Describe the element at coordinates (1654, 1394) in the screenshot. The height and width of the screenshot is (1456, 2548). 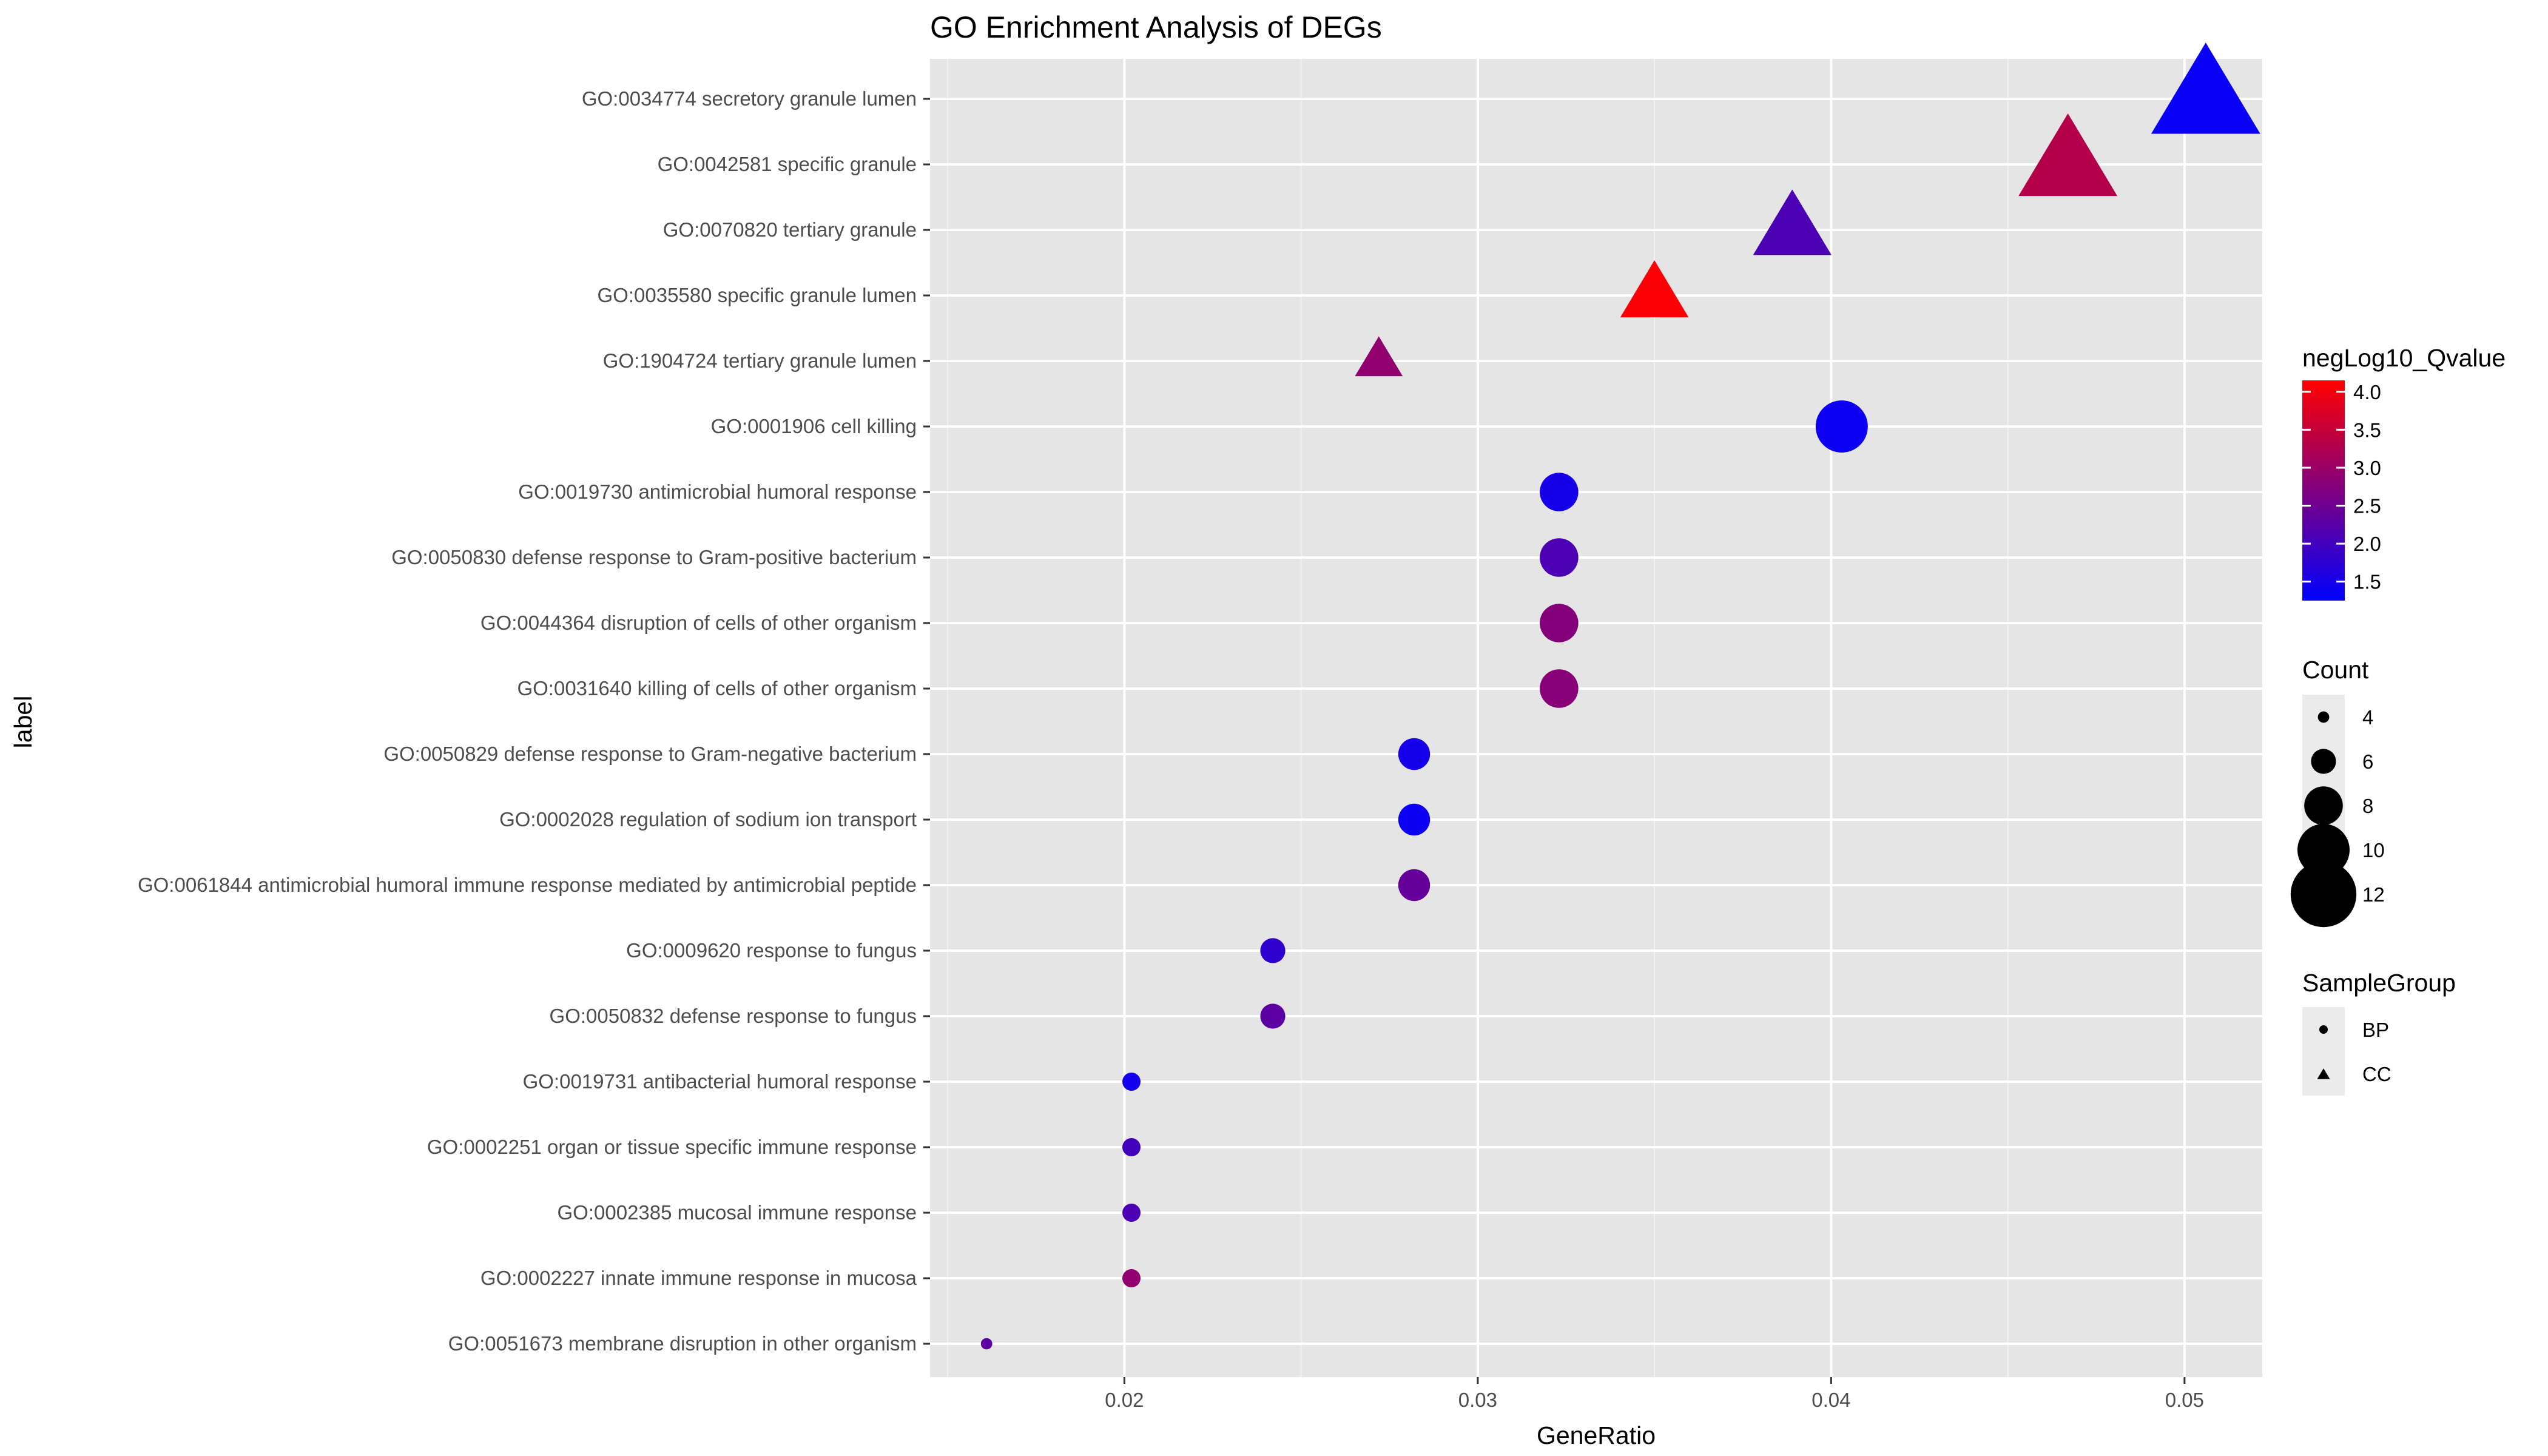
I see `x-axis: 0.02 0.03 0.04 0.05` at that location.